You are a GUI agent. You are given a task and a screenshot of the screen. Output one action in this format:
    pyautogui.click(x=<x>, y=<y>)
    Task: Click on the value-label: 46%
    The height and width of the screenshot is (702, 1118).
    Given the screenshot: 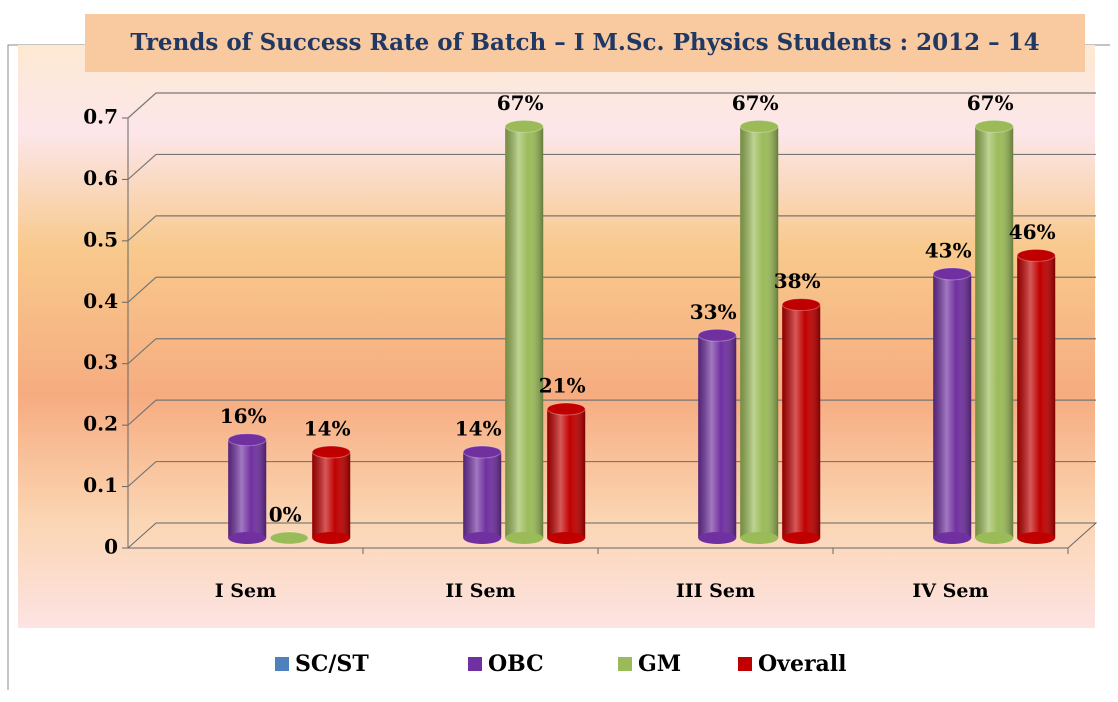 What is the action you would take?
    pyautogui.click(x=1032, y=232)
    